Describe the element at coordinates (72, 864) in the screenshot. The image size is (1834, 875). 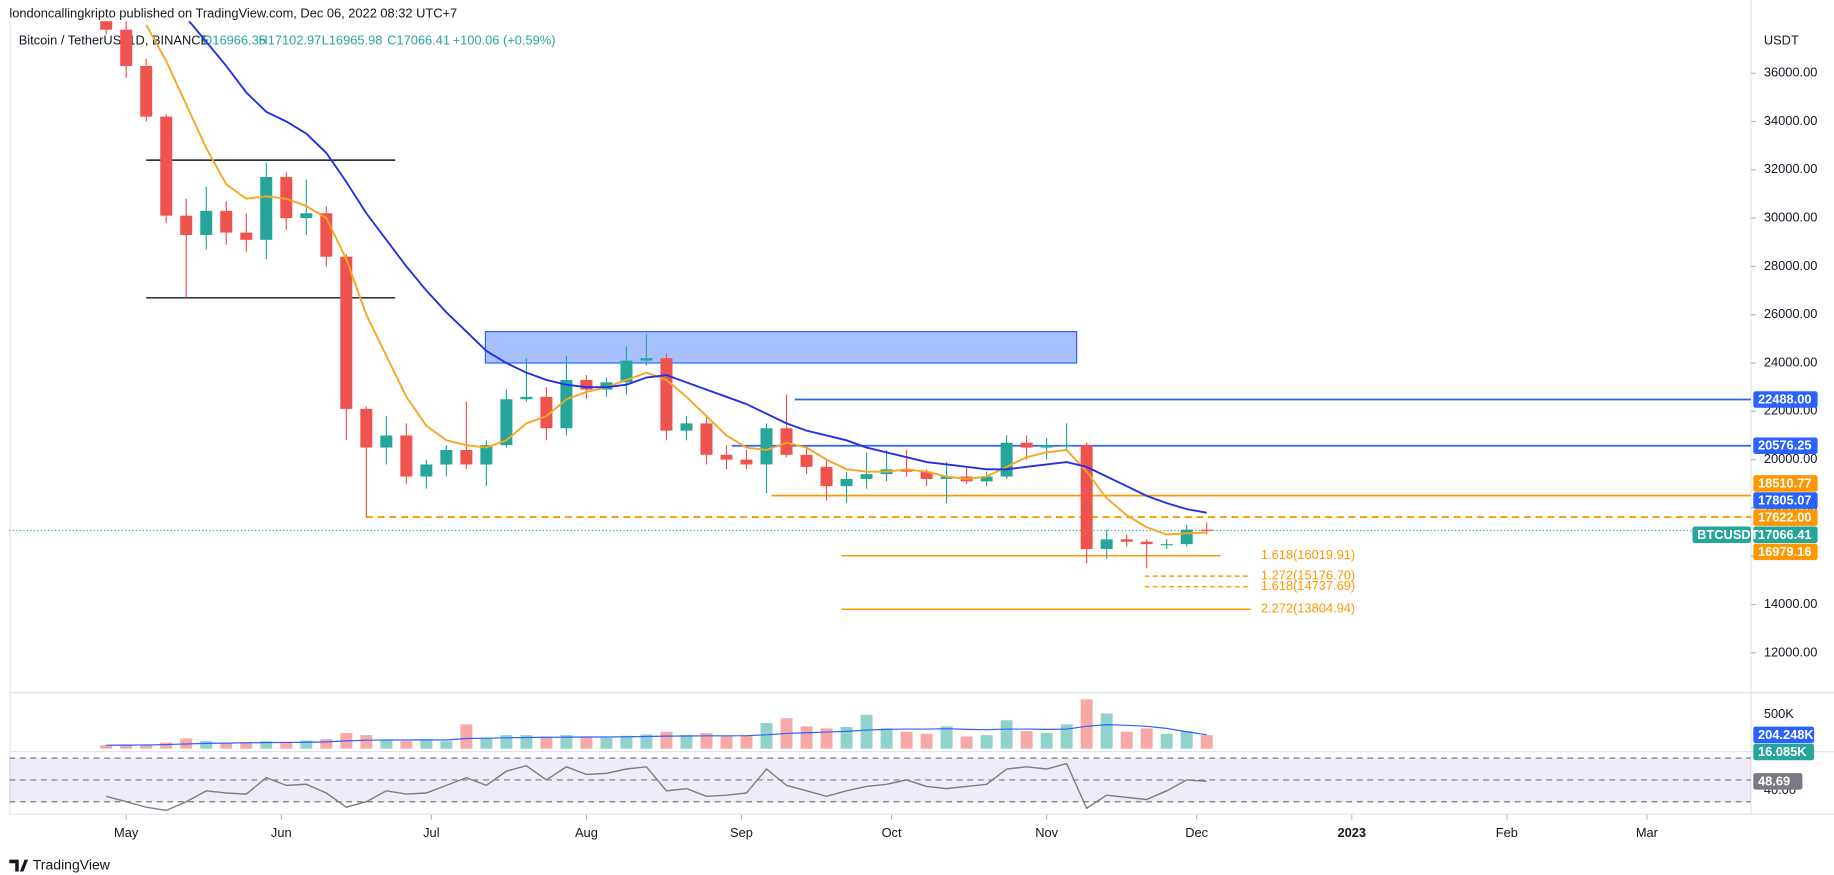
I see `footer-brand: TradingView` at that location.